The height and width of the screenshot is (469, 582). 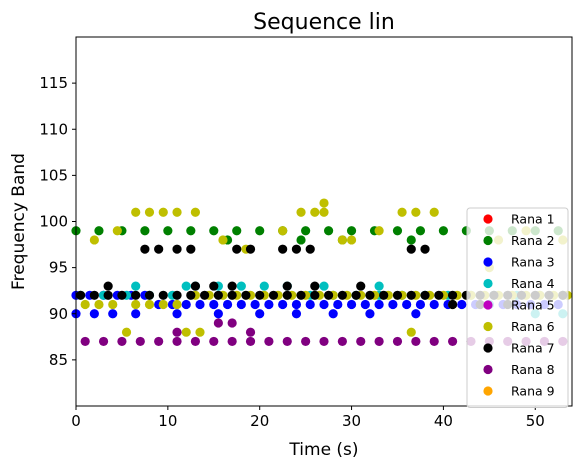 I want to click on legend-label: Rana 9, so click(x=533, y=391).